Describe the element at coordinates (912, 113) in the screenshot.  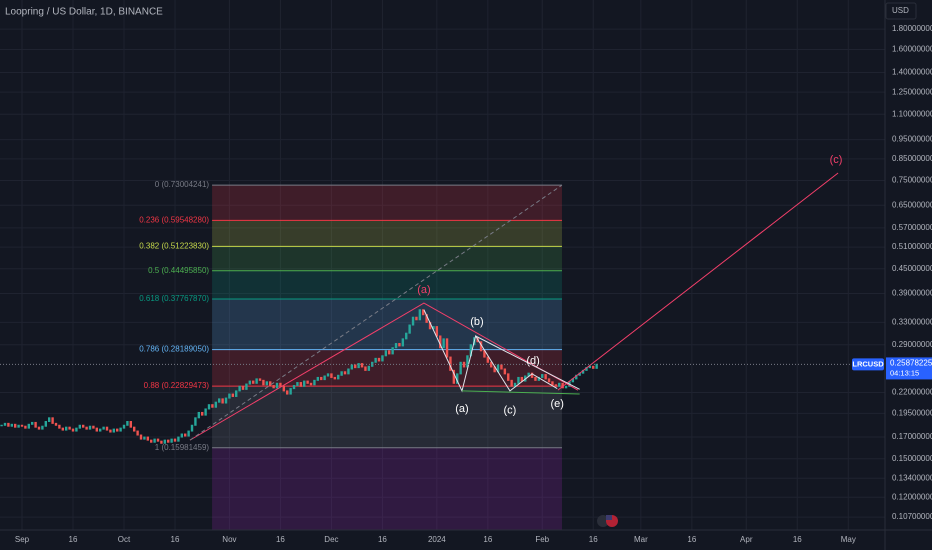
I see `y-tick-label: 1.10000000` at that location.